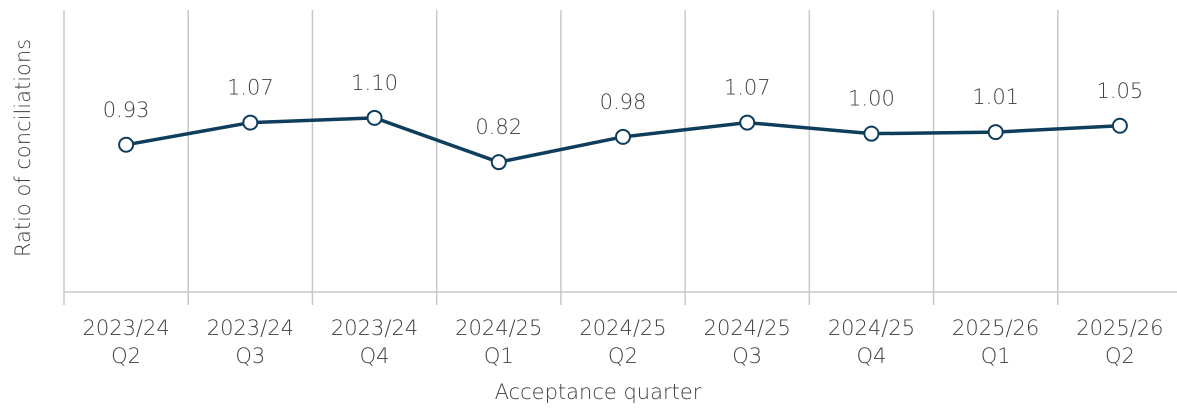  What do you see at coordinates (23, 148) in the screenshot?
I see `y-axis-title: Ratio of conciliations` at bounding box center [23, 148].